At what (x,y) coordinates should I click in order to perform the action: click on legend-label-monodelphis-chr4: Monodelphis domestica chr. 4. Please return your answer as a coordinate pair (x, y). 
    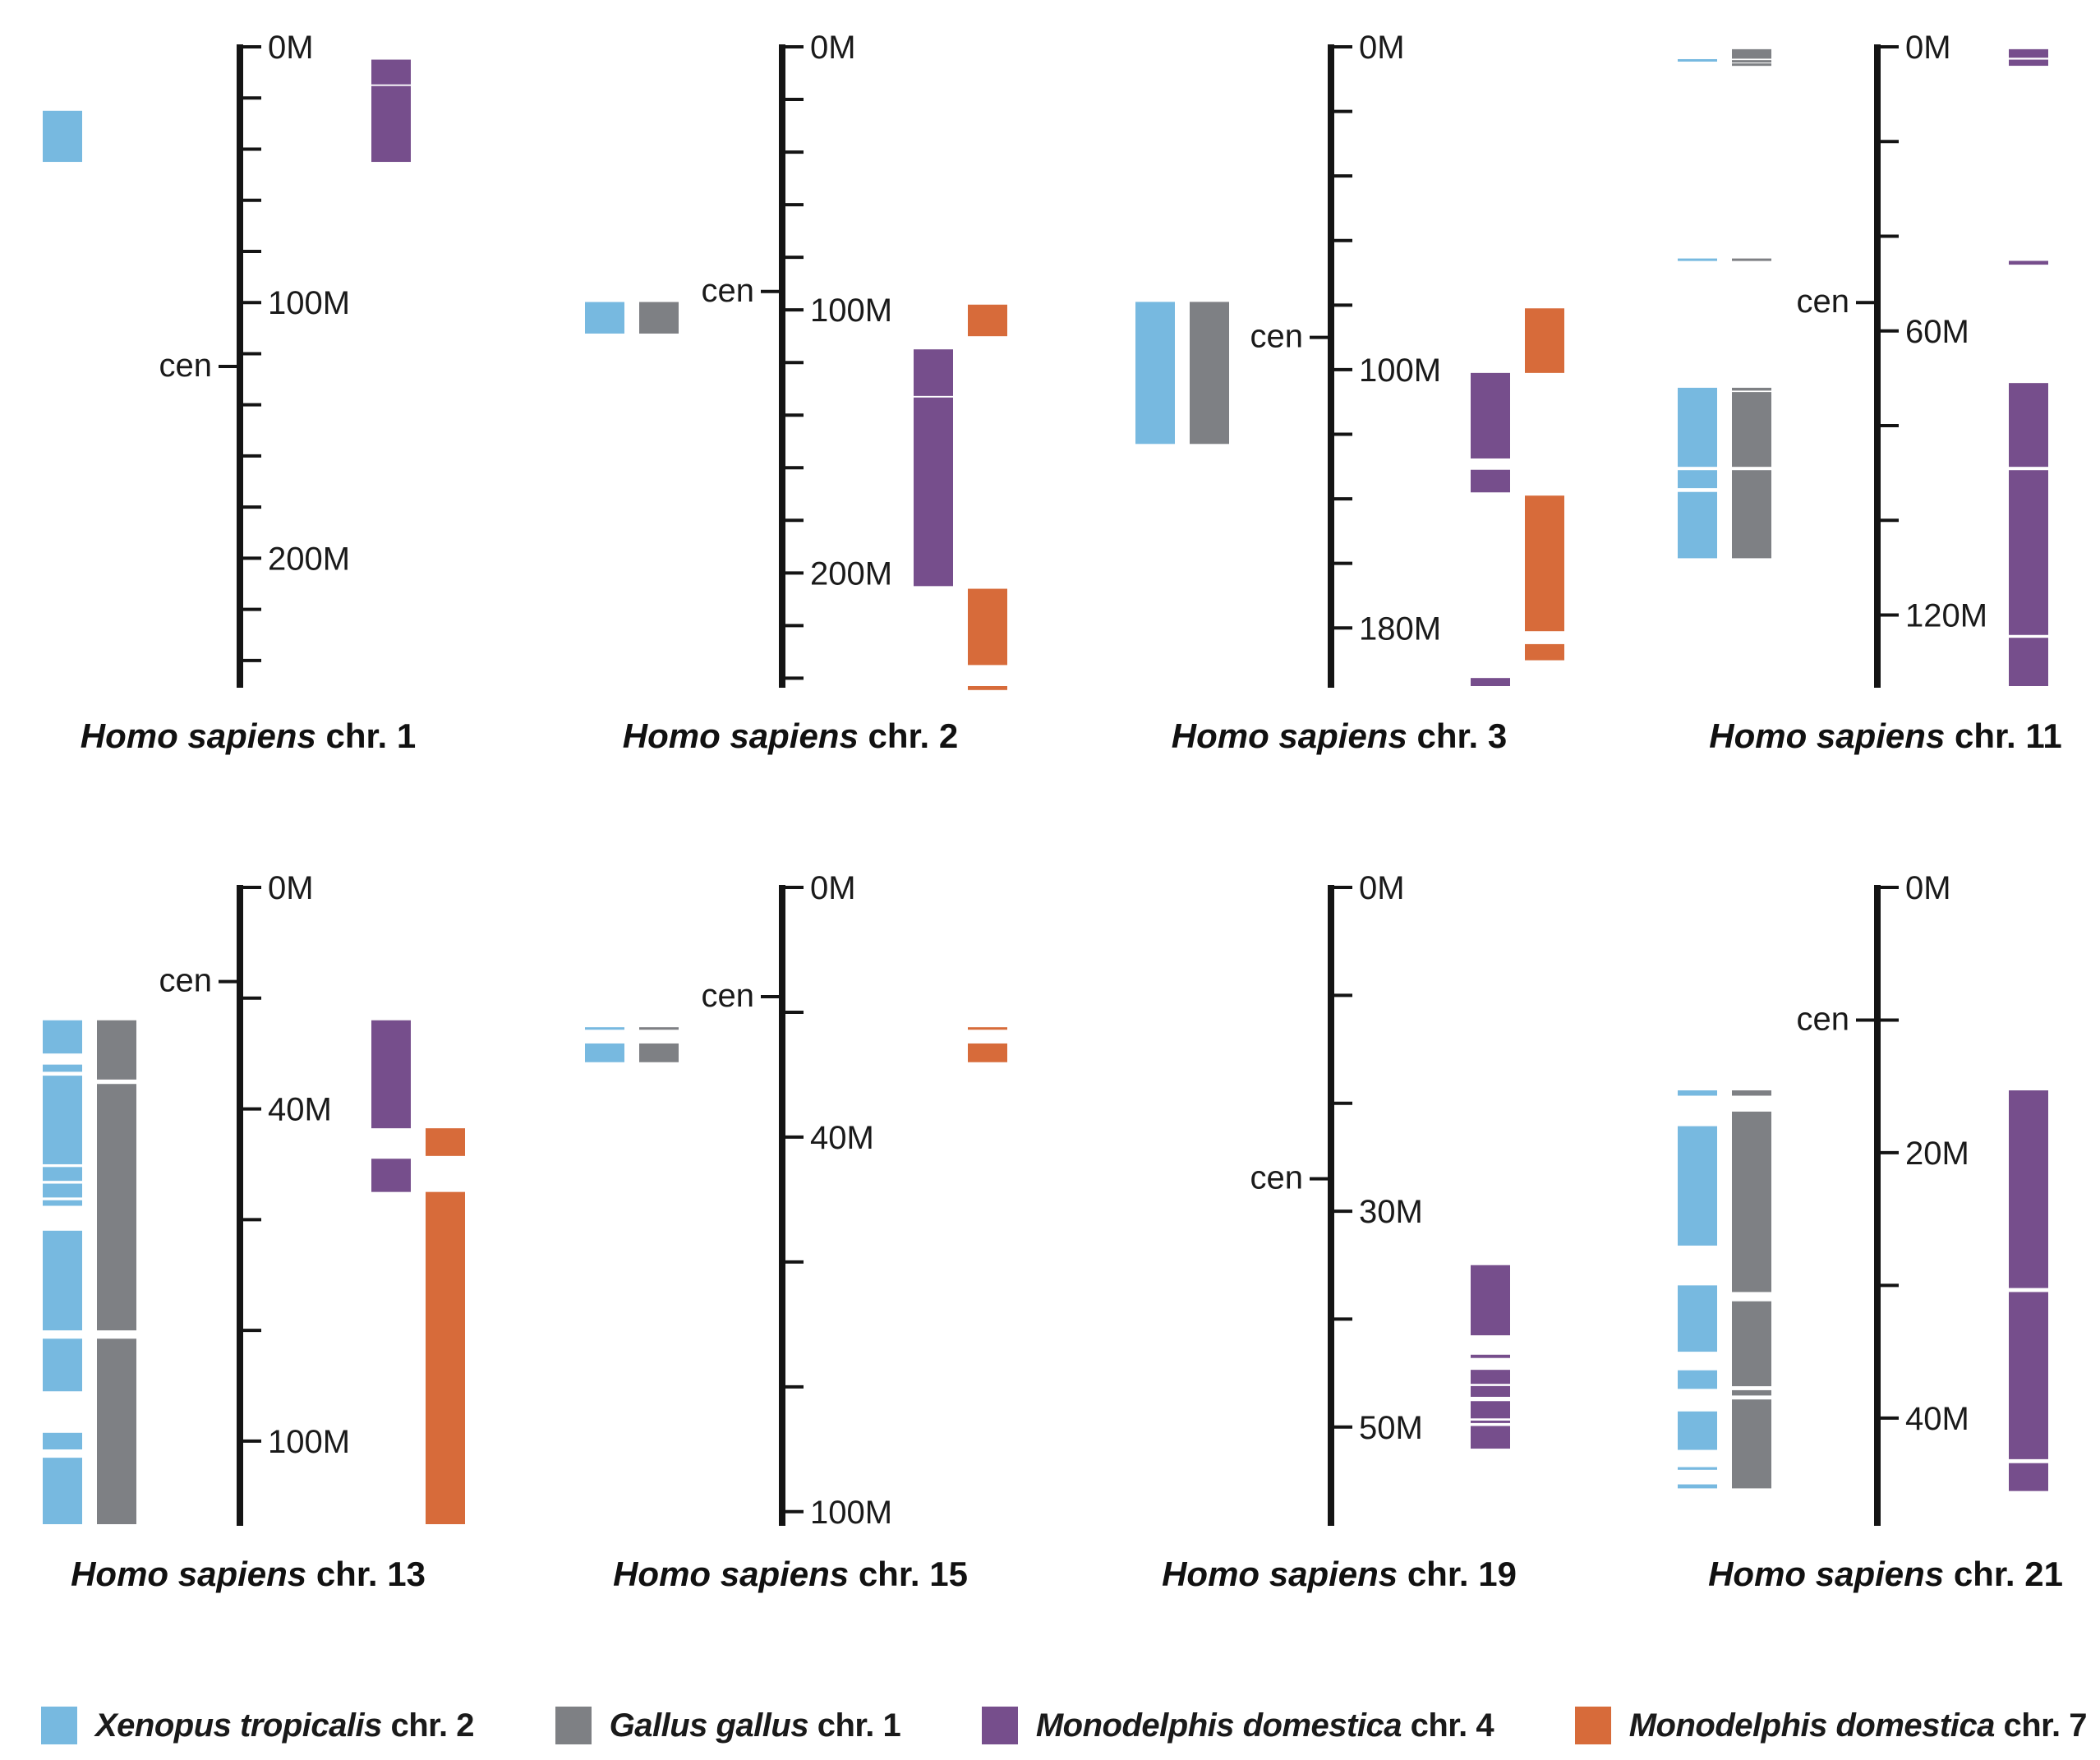
    Looking at the image, I should click on (1264, 1725).